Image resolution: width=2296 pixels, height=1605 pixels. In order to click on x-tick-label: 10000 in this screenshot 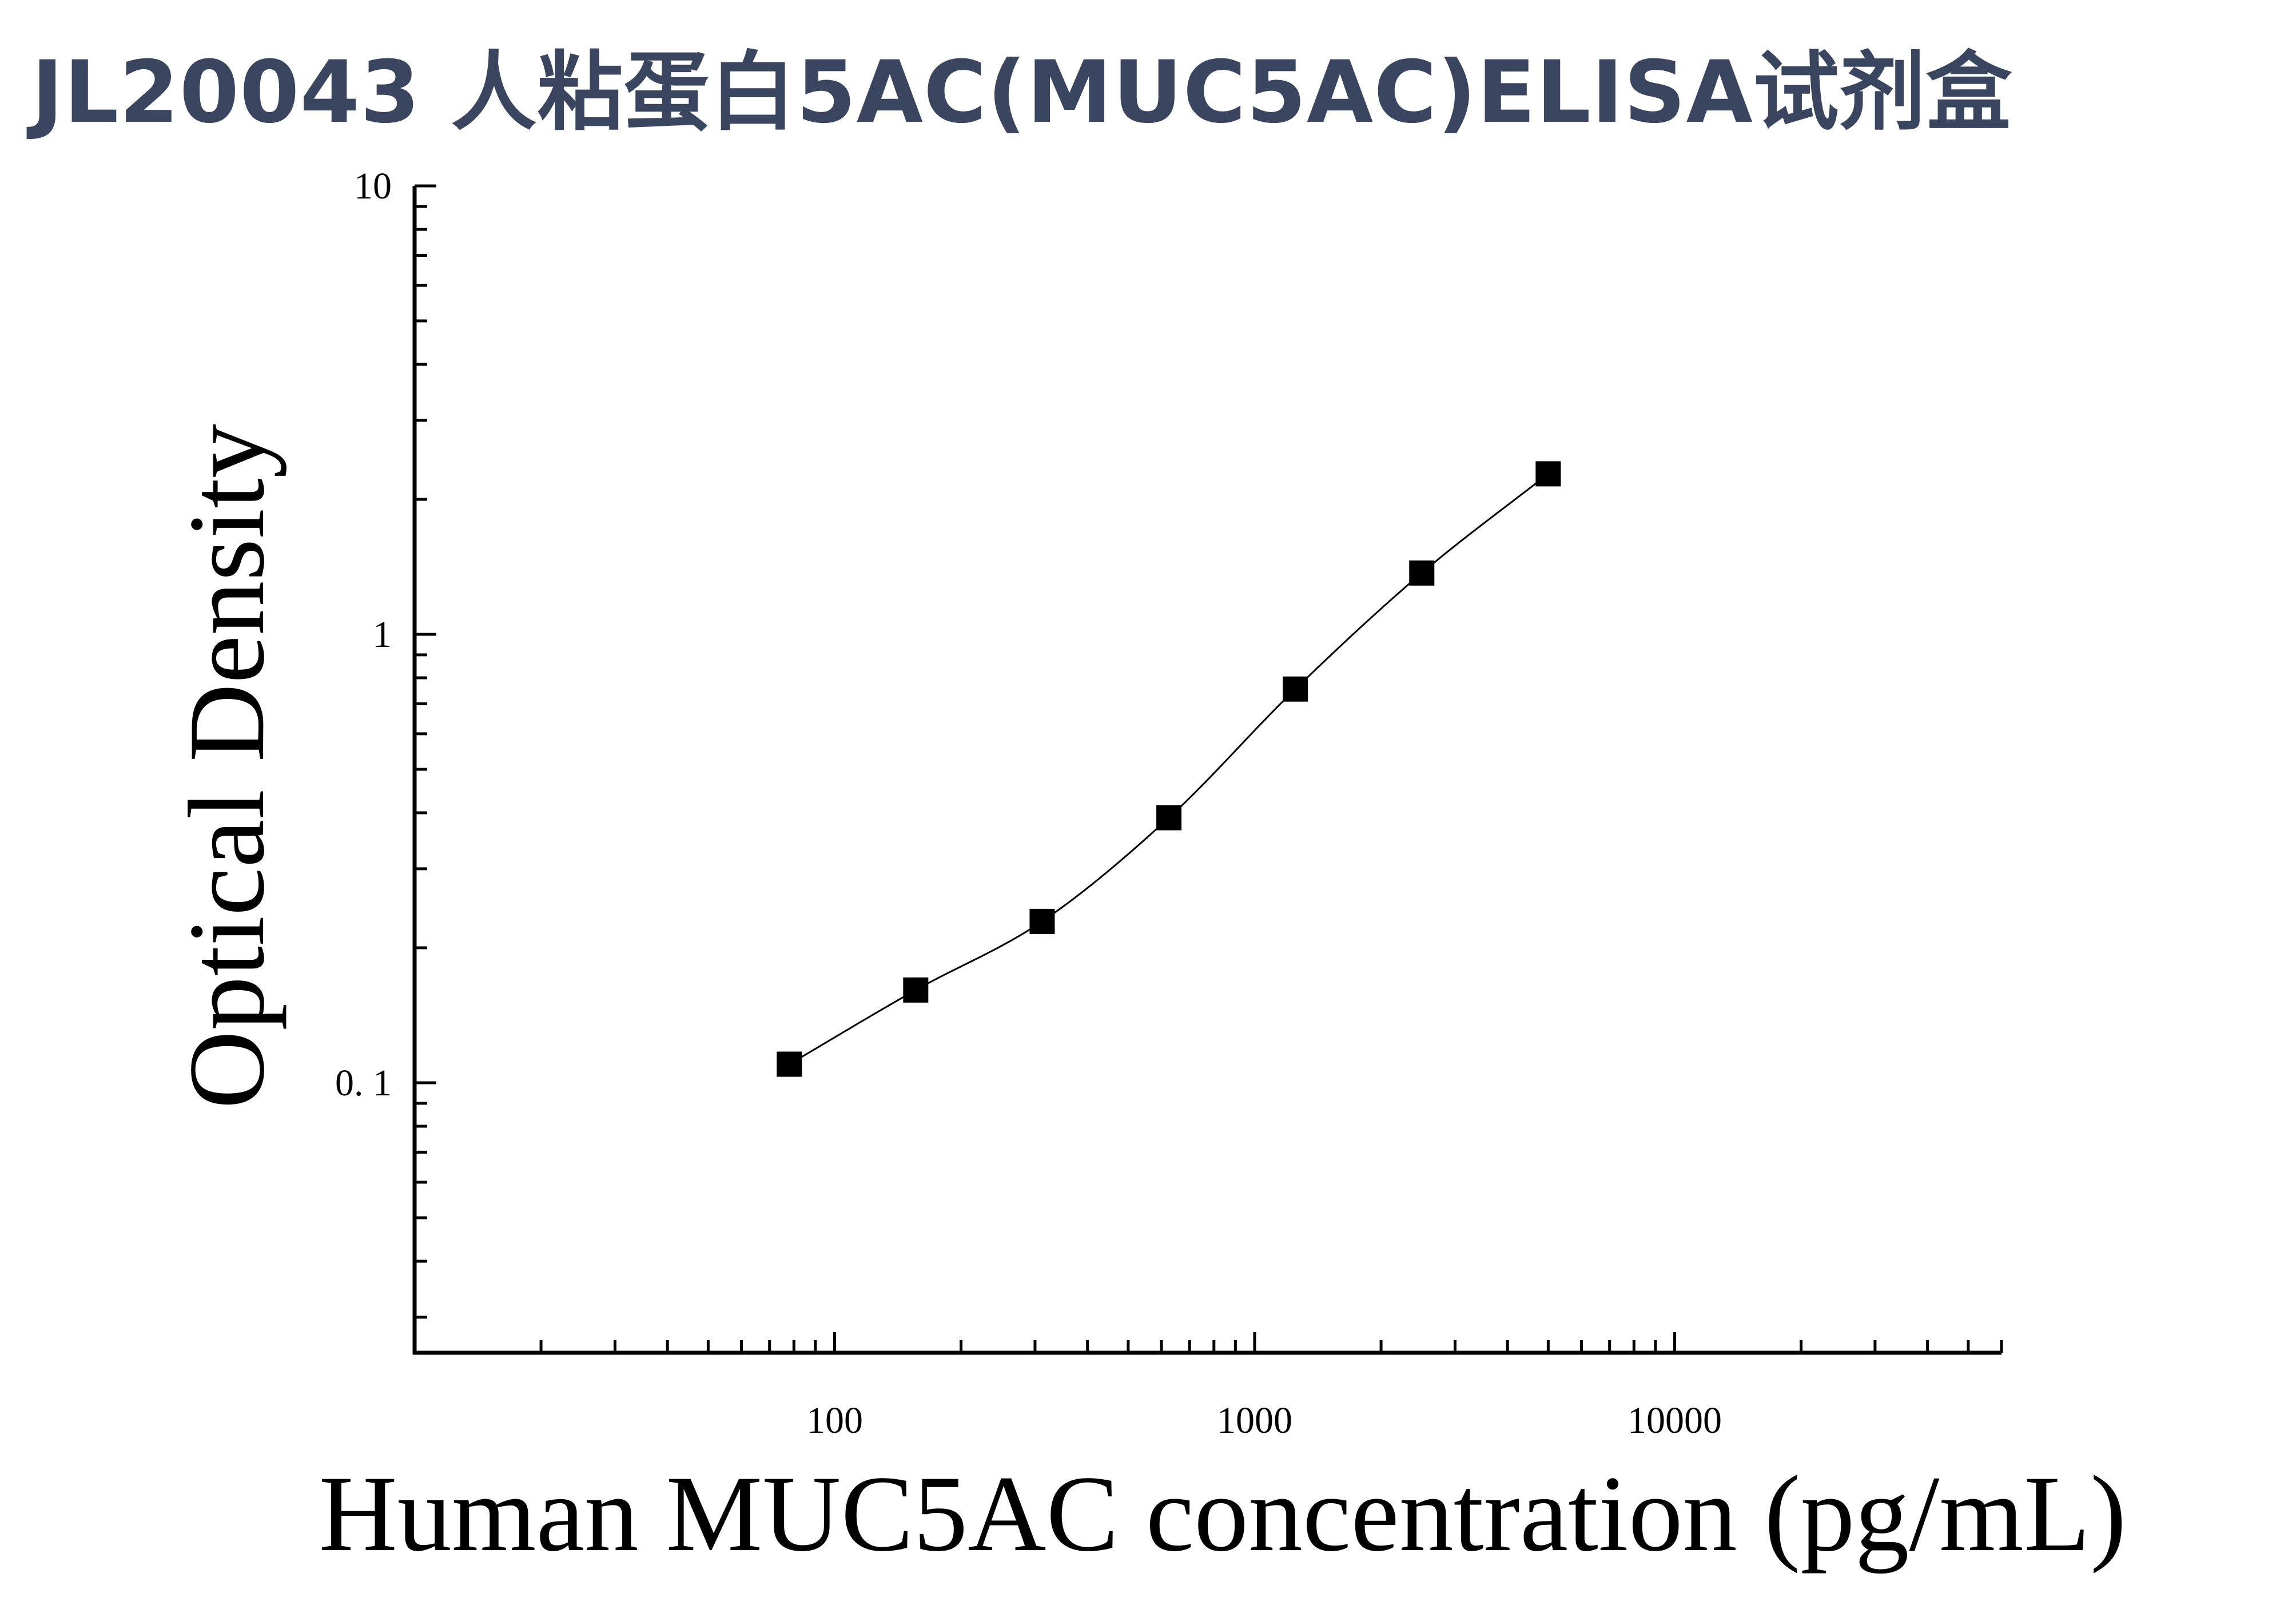, I will do `click(1675, 1420)`.